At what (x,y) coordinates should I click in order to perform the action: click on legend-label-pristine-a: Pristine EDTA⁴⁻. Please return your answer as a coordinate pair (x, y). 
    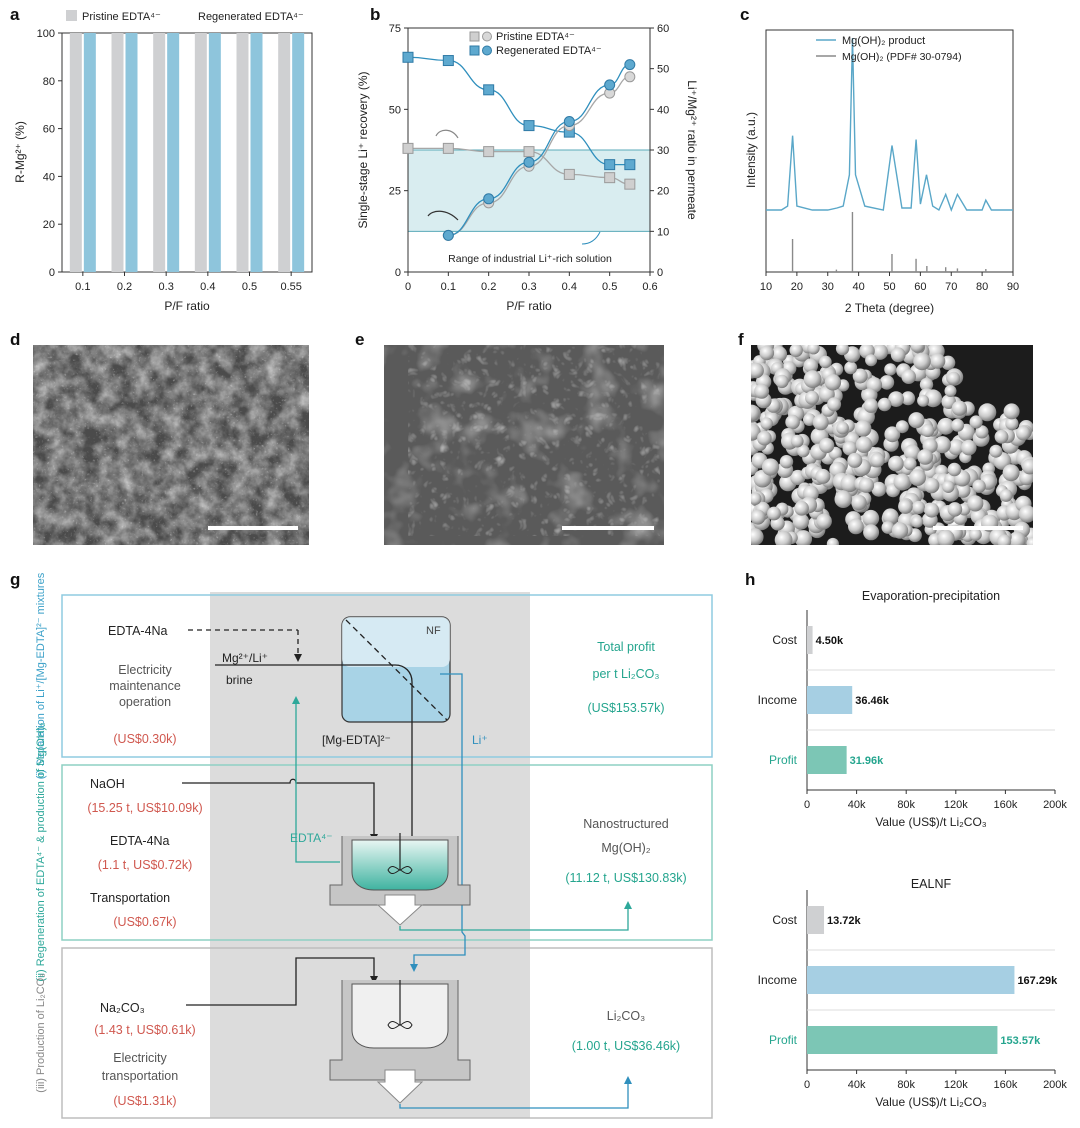
    Looking at the image, I should click on (121, 17).